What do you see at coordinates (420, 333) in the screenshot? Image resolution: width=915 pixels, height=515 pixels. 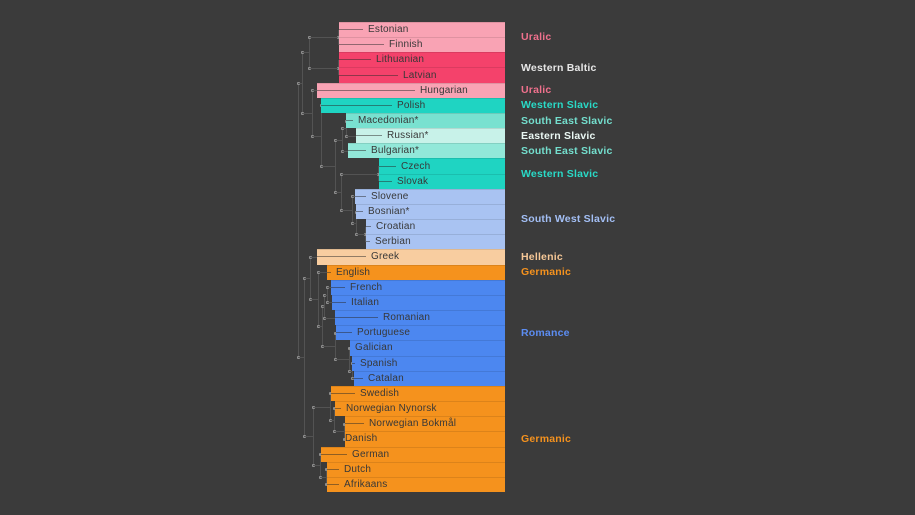 I see `language-band-portuguese` at bounding box center [420, 333].